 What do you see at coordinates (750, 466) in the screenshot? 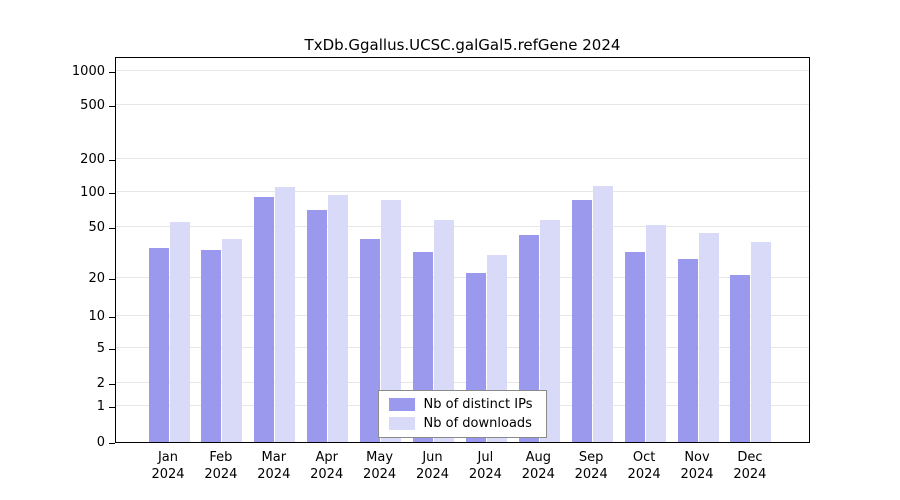
I see `x-tick-label: Dec 2024` at bounding box center [750, 466].